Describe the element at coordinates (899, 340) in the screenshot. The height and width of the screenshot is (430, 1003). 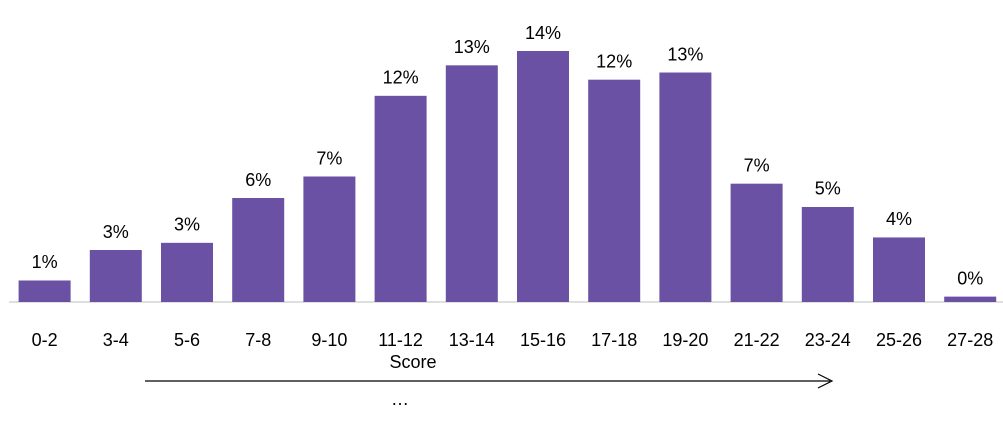
I see `x-tick-label: 25-26` at that location.